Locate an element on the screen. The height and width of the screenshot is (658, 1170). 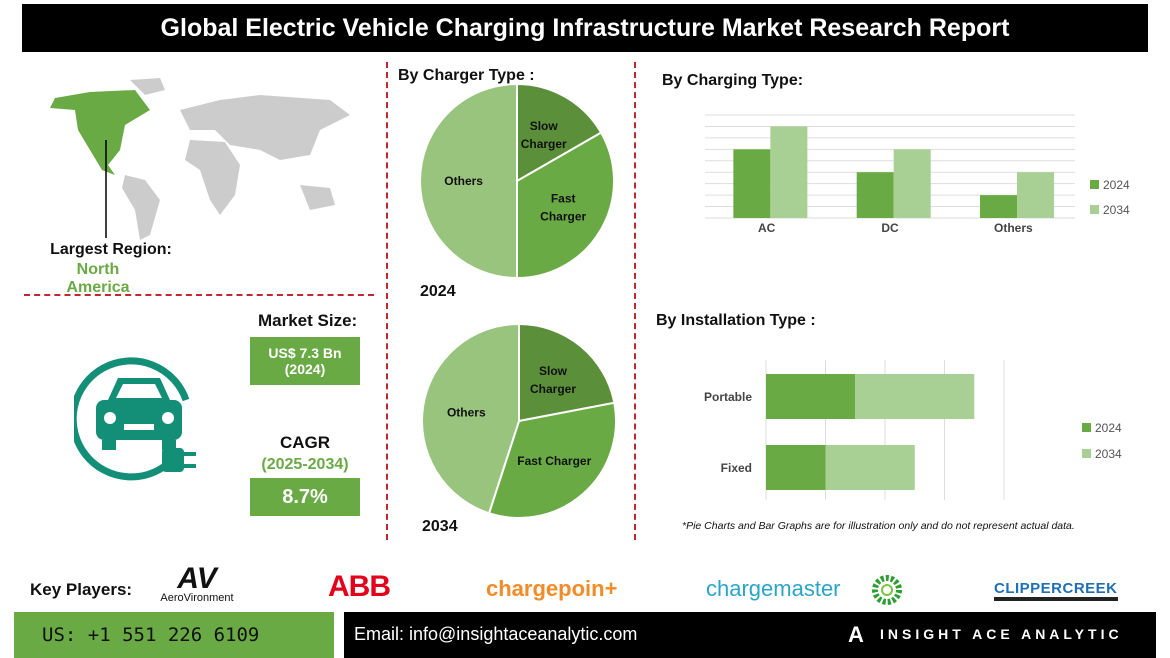
charger-type-heading: By Charger Type : is located at coordinates (466, 75).